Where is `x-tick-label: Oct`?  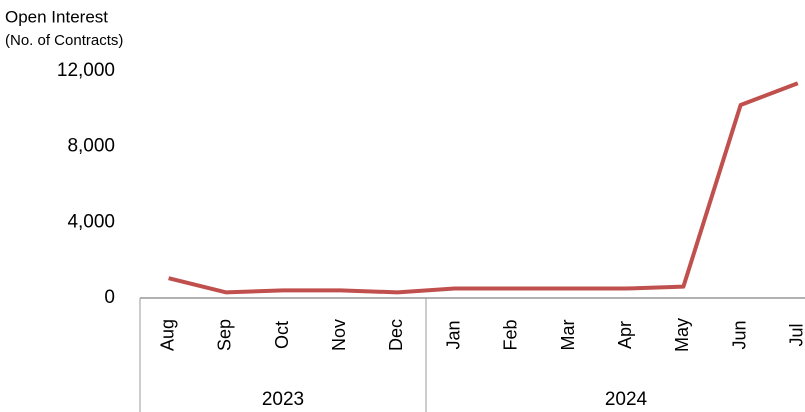 x-tick-label: Oct is located at coordinates (282, 335).